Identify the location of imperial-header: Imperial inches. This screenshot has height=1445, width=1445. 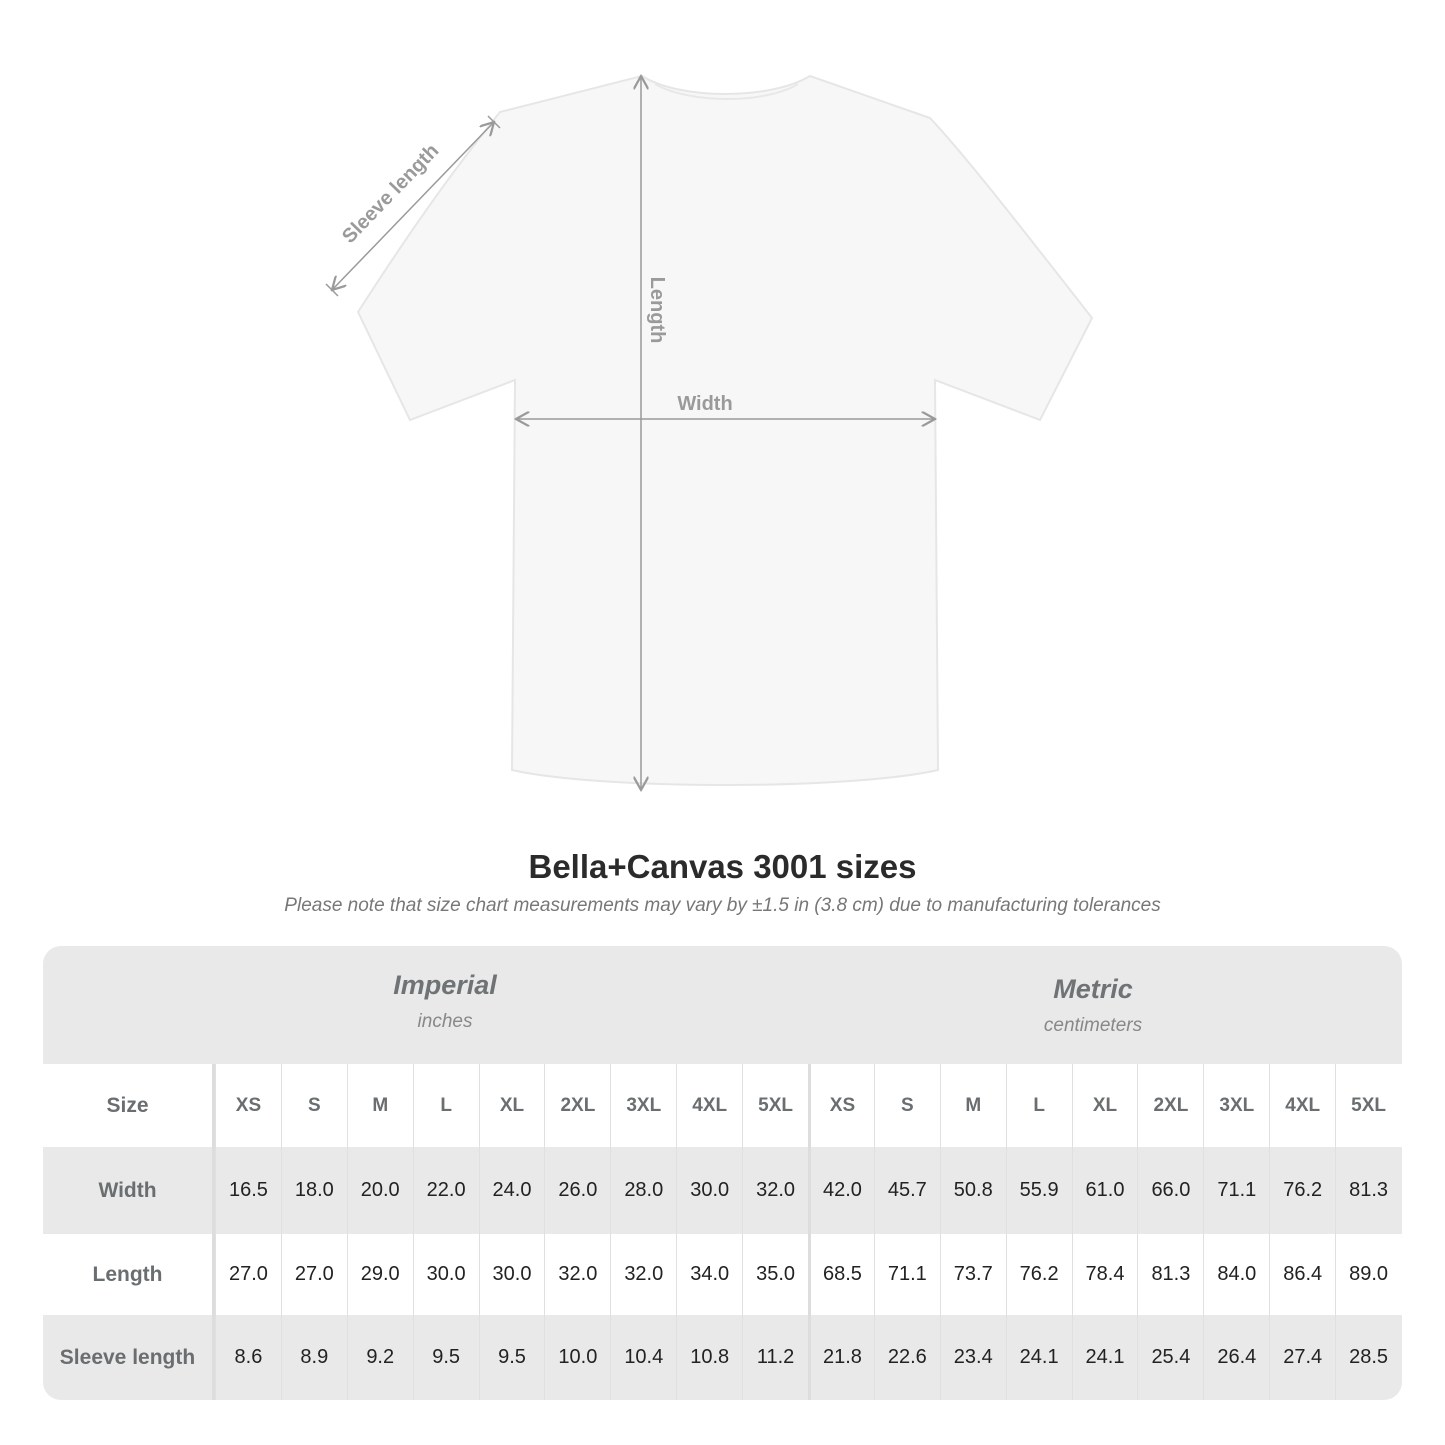
(445, 1001).